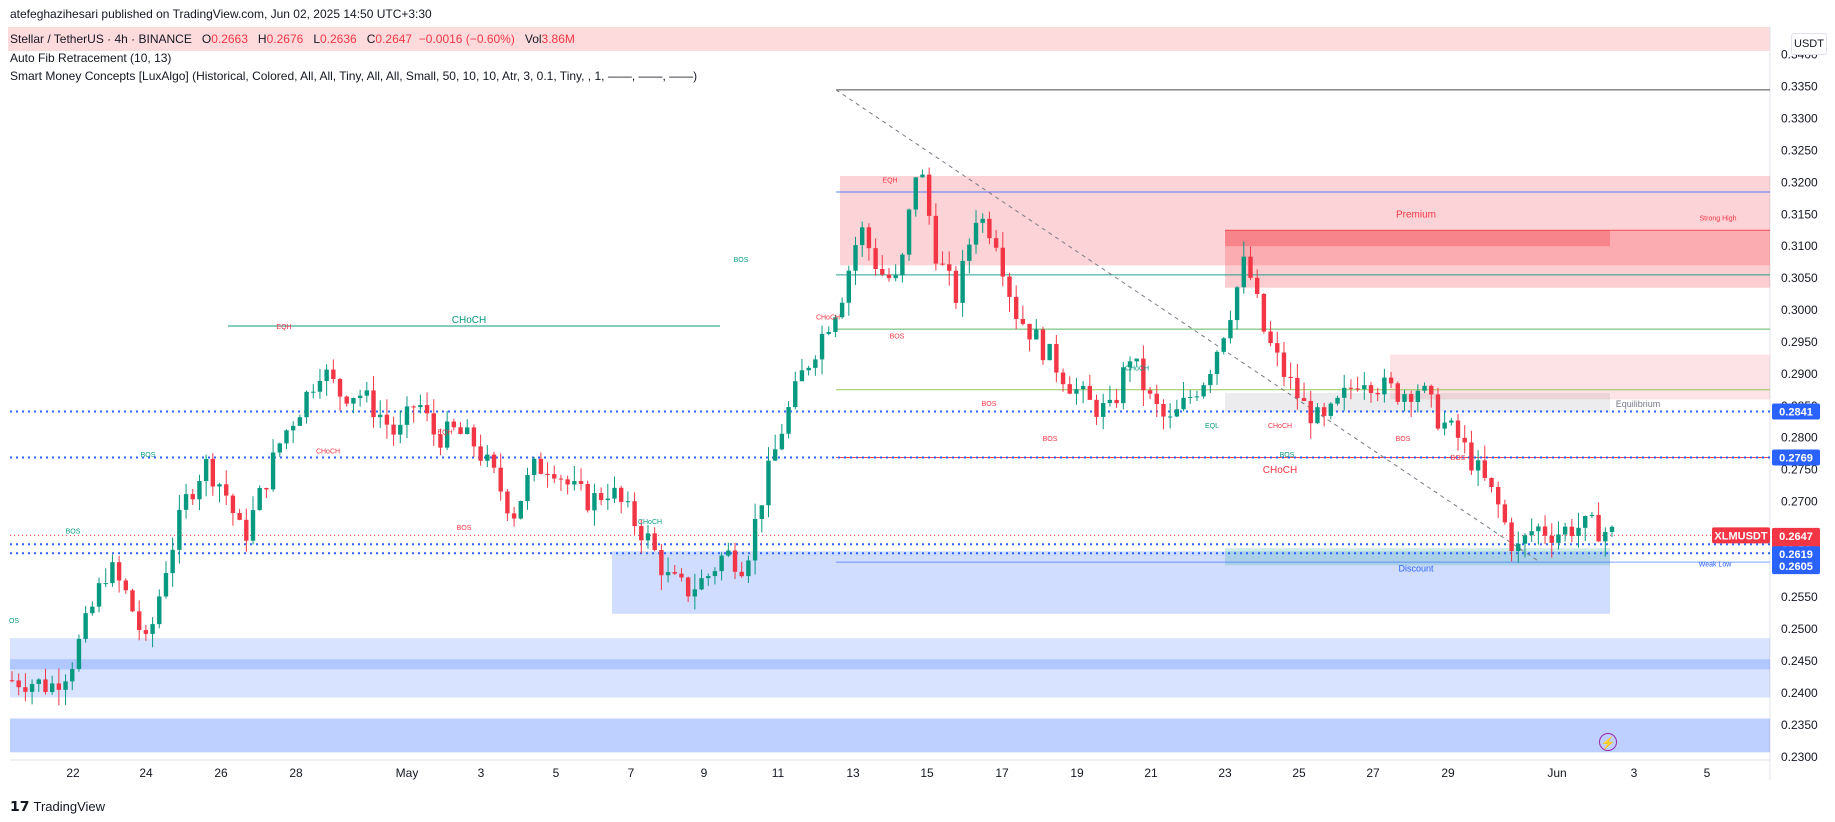 This screenshot has width=1835, height=822. Describe the element at coordinates (889, 180) in the screenshot. I see `annotation-eqh-3: EQH` at that location.